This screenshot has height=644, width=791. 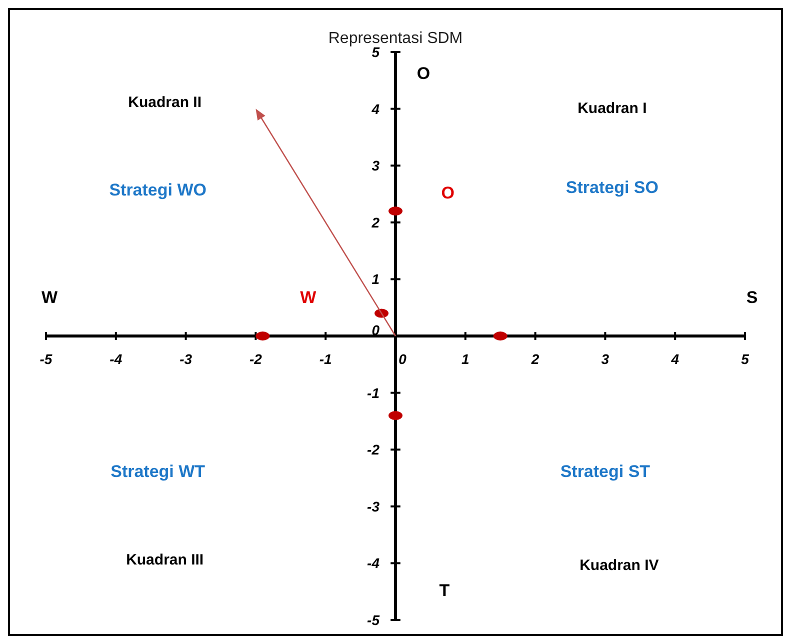 What do you see at coordinates (376, 279) in the screenshot?
I see `y-tick-label: 1` at bounding box center [376, 279].